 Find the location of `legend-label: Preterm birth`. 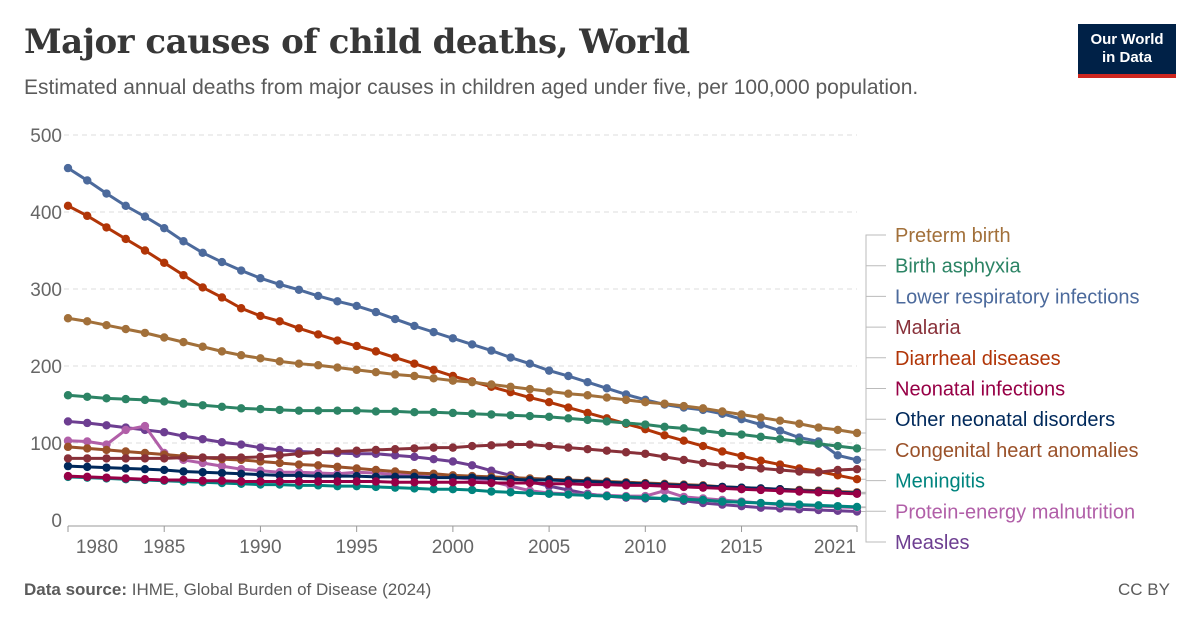

legend-label: Preterm birth is located at coordinates (953, 236).